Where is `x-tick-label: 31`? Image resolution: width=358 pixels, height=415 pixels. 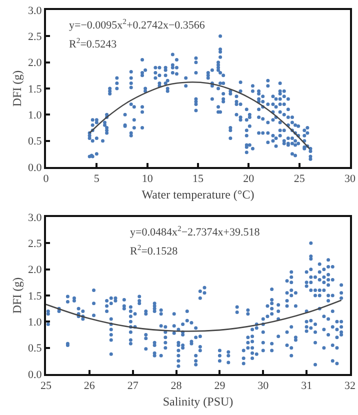
x-tick-label: 31 is located at coordinates (306, 386).